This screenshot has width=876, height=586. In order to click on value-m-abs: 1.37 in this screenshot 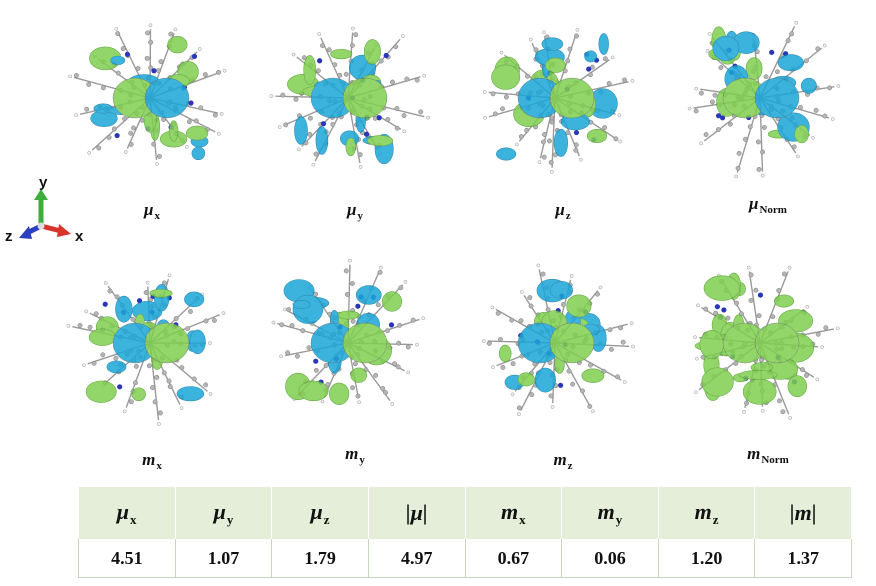, I will do `click(803, 558)`.